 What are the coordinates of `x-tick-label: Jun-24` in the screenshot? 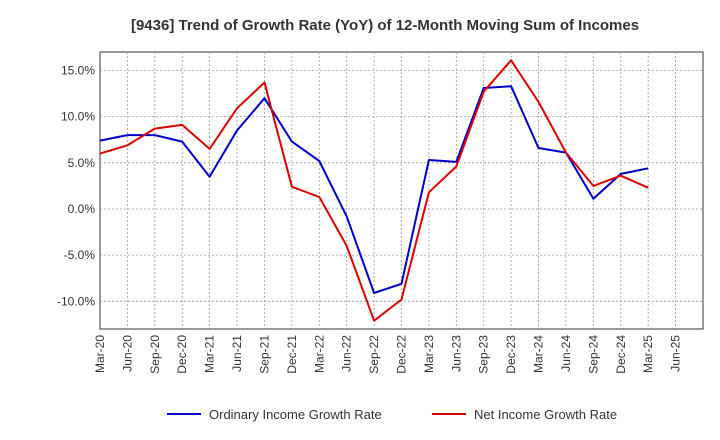 It's located at (566, 353).